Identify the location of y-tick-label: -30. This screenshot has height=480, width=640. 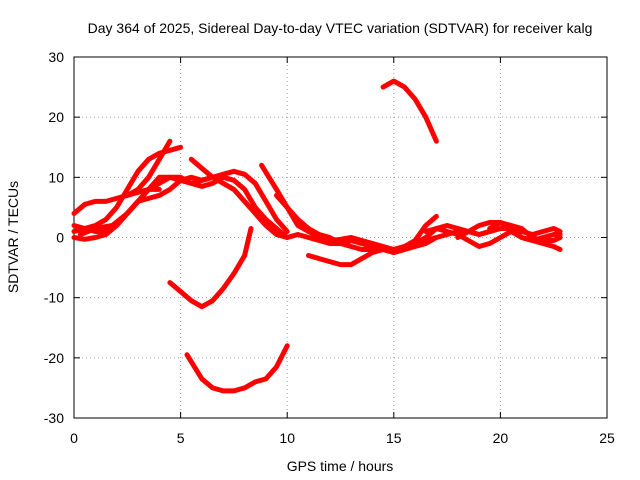
(54, 418).